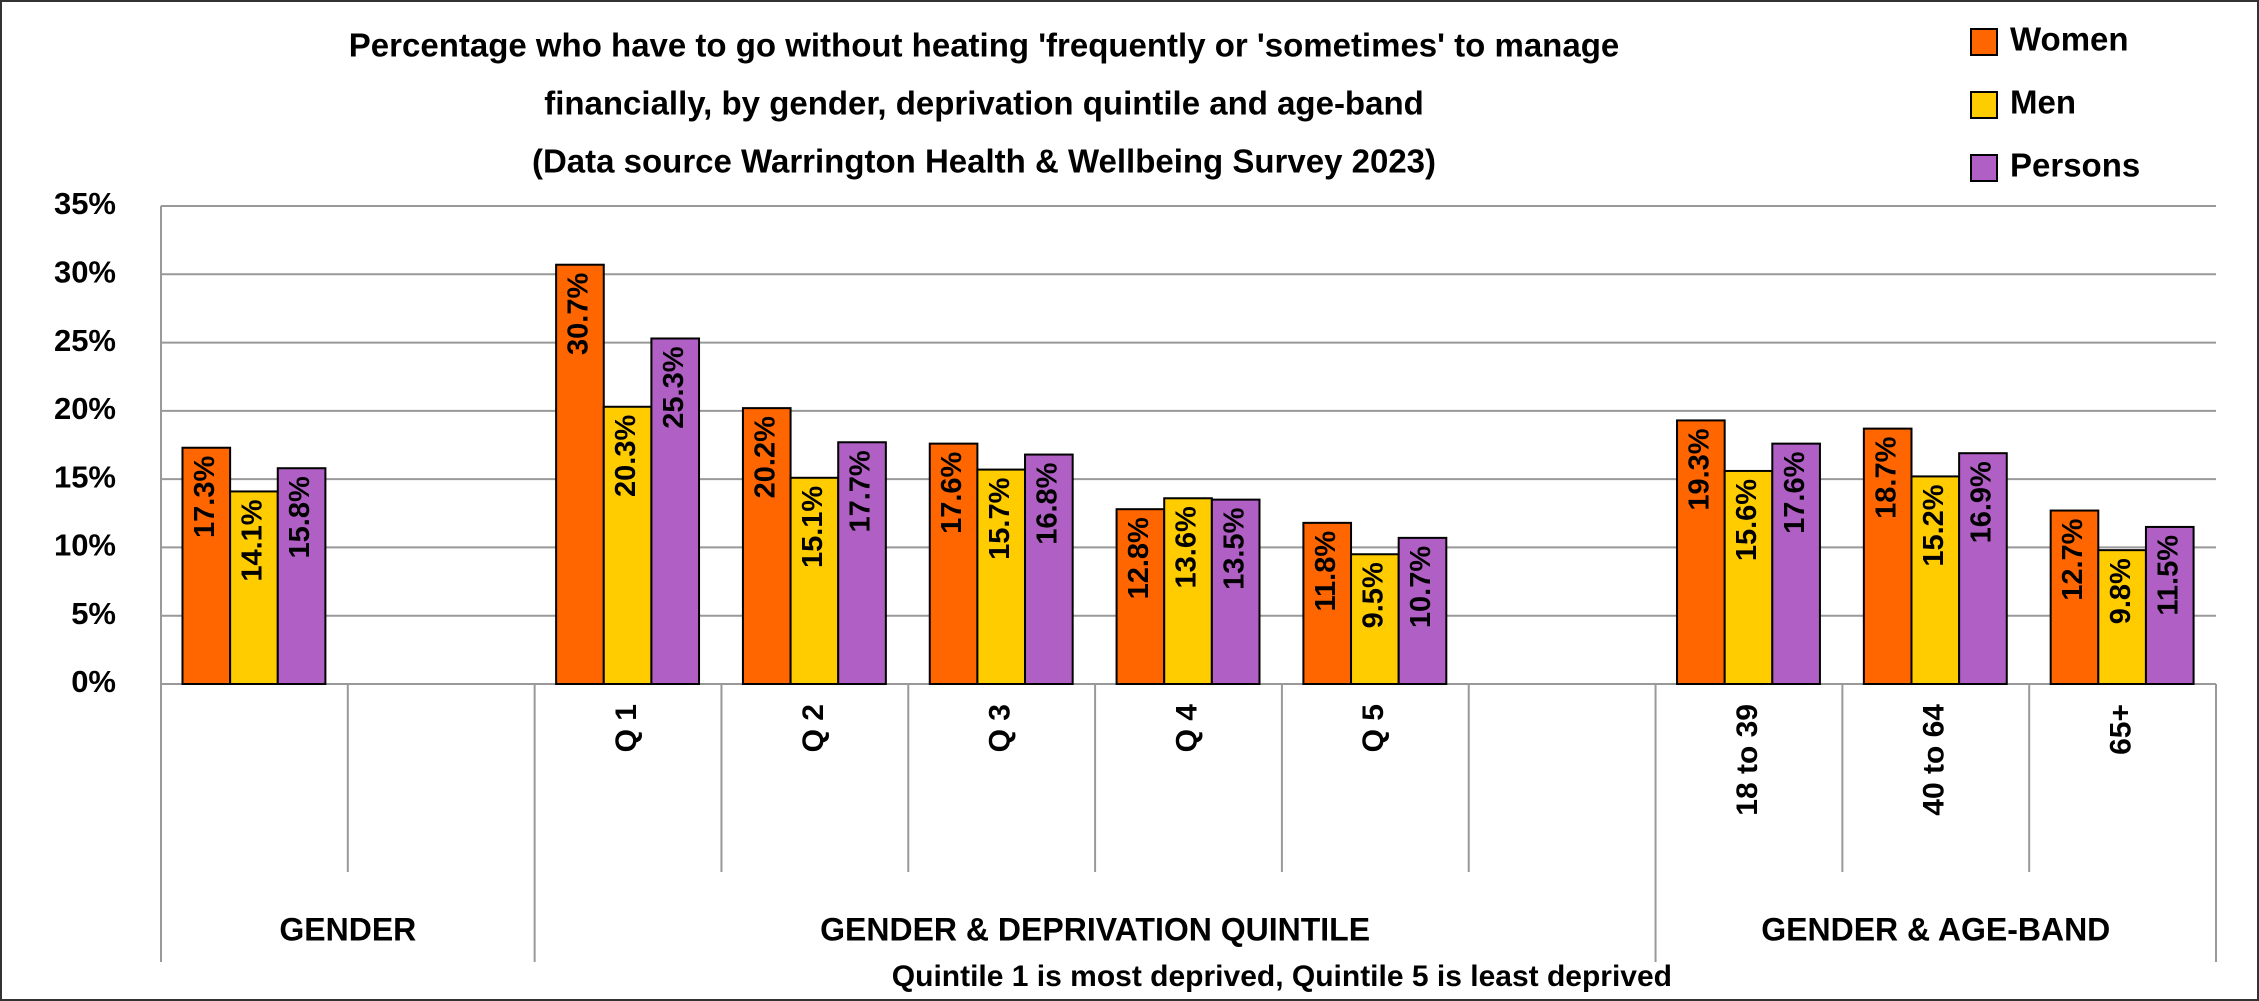  Describe the element at coordinates (1700, 469) in the screenshot. I see `data-label: 19.3%` at that location.